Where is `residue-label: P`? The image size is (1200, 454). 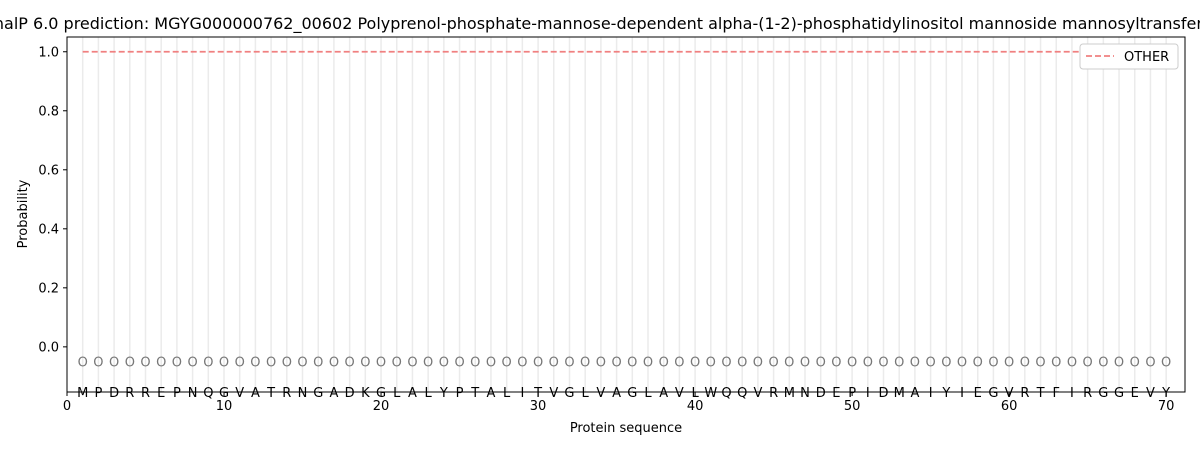 residue-label: P is located at coordinates (98, 393).